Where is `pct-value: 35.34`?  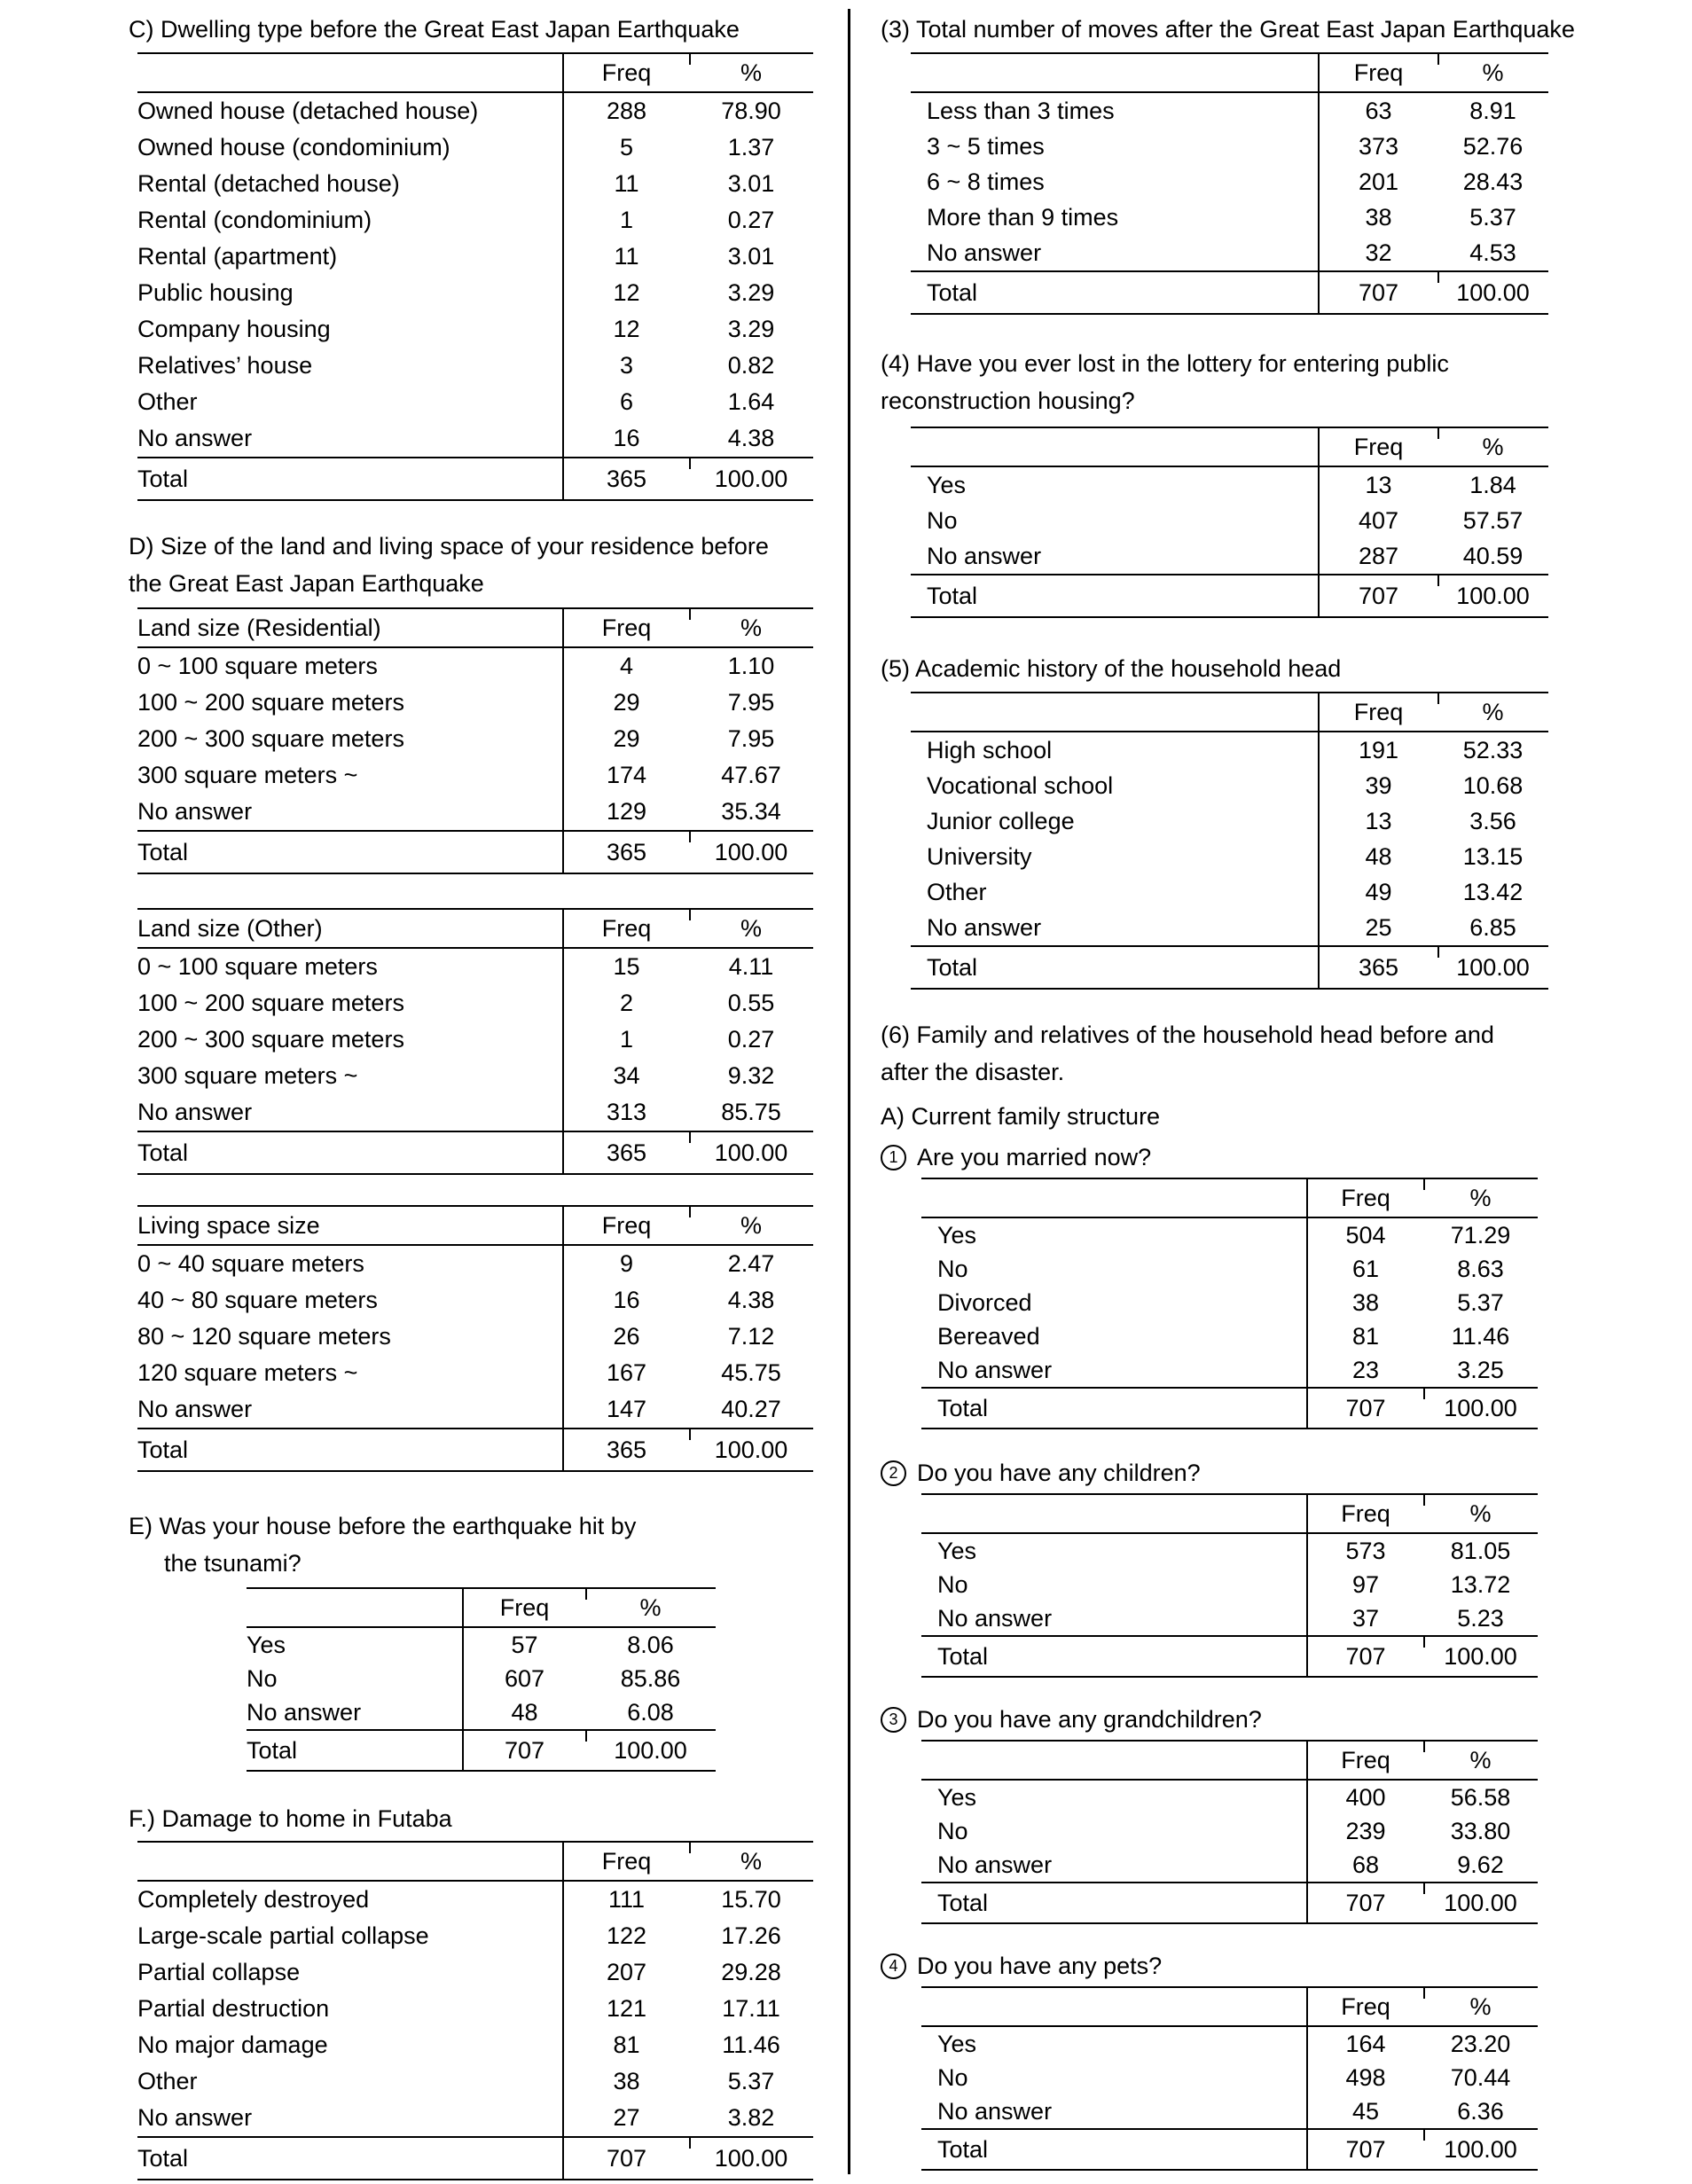
pct-value: 35.34 is located at coordinates (751, 811).